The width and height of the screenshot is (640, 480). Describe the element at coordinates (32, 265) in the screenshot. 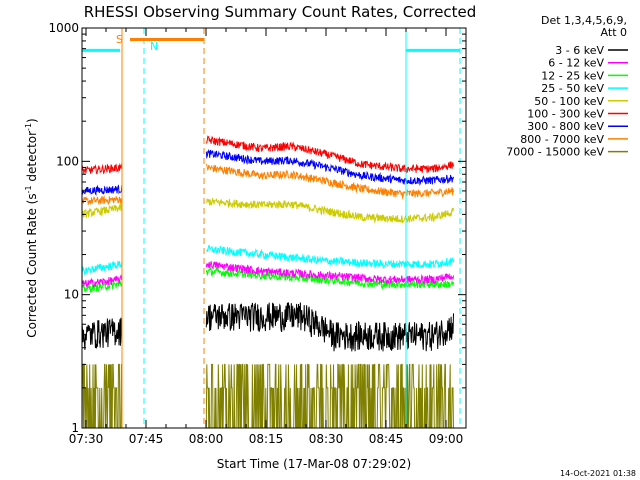

I see `y-axis-label-main: Corrected Count Rate (s` at that location.